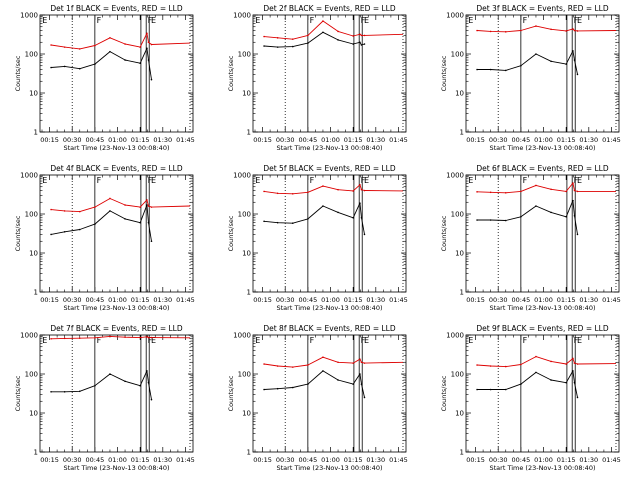 This screenshot has height=480, width=640. I want to click on y-axis-label: Counts/sec, so click(444, 233).